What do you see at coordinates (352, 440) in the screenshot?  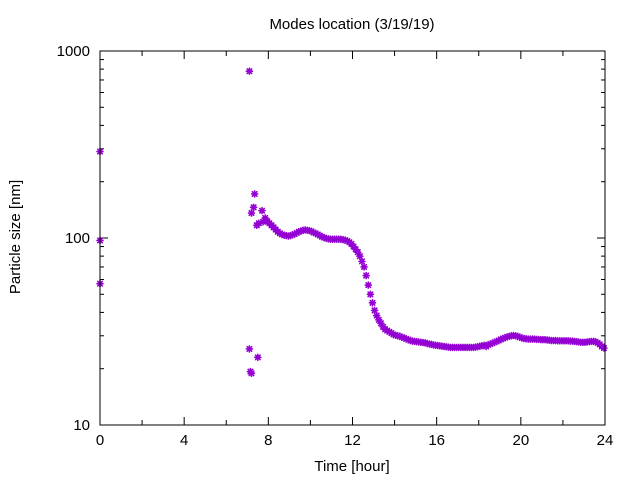 I see `x-tick-label: 12` at bounding box center [352, 440].